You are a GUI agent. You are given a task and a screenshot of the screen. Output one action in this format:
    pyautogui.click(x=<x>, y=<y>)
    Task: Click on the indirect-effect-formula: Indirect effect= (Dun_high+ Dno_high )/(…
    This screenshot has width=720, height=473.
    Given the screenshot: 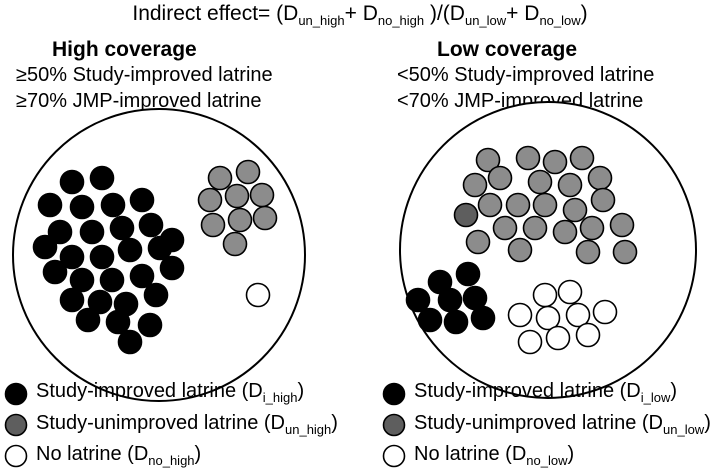 What is the action you would take?
    pyautogui.click(x=360, y=15)
    